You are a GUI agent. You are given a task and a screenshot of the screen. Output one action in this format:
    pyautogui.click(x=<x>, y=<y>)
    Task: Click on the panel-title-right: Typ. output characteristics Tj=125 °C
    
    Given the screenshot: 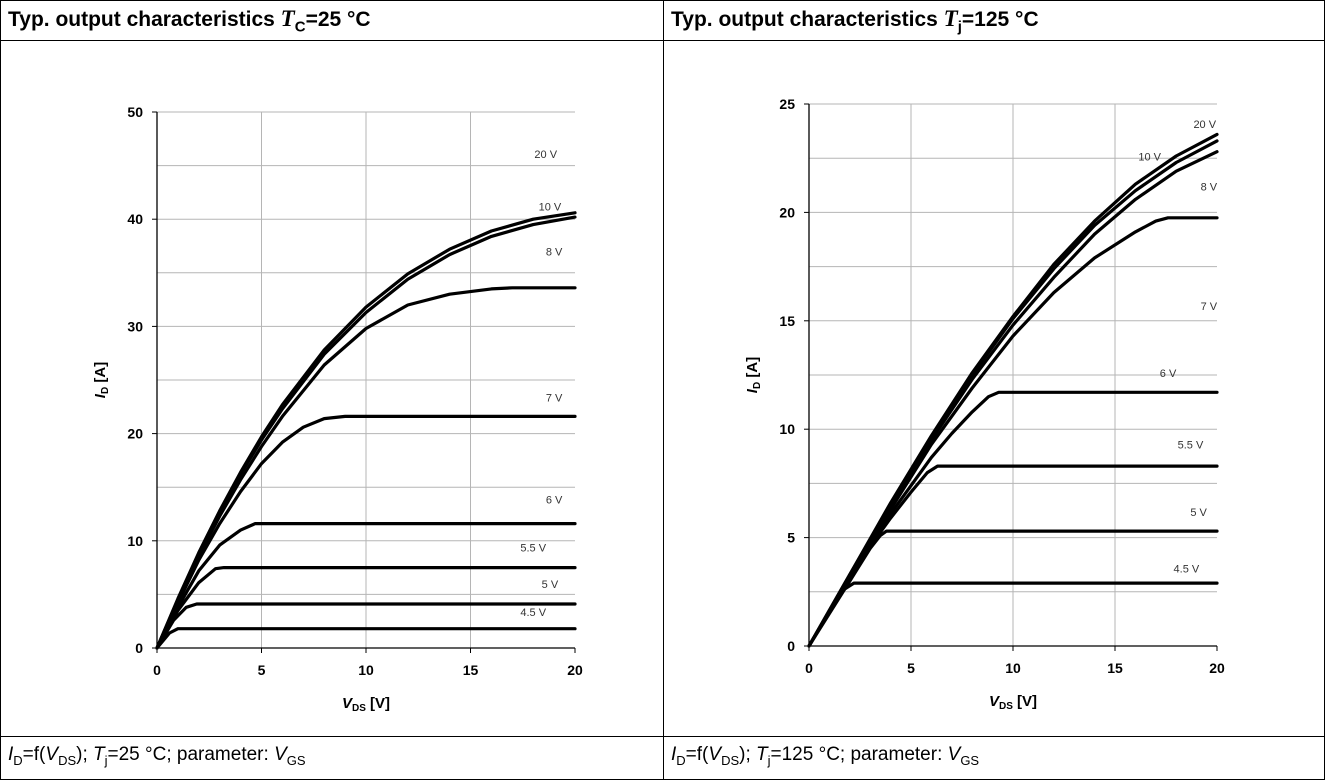 What is the action you would take?
    pyautogui.click(x=855, y=21)
    